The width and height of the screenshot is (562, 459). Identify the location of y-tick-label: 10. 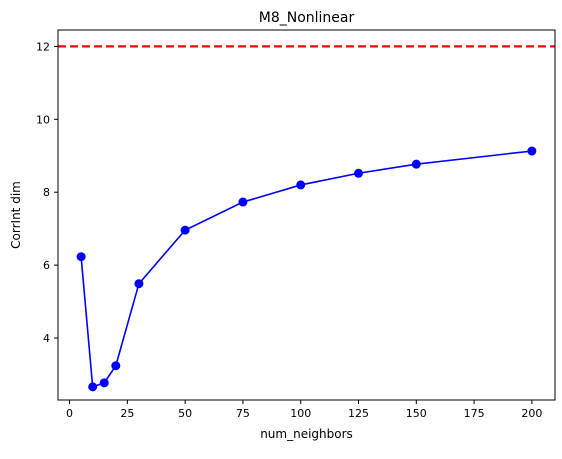
(43, 119).